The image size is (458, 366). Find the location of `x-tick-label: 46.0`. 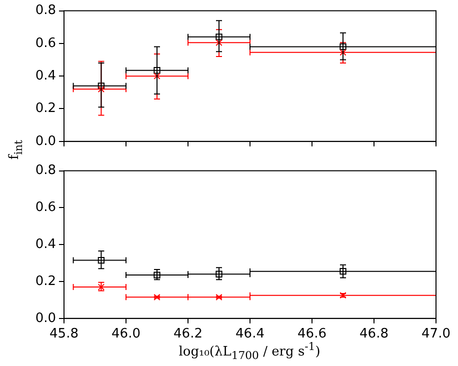

x-tick-label: 46.0 is located at coordinates (126, 334).